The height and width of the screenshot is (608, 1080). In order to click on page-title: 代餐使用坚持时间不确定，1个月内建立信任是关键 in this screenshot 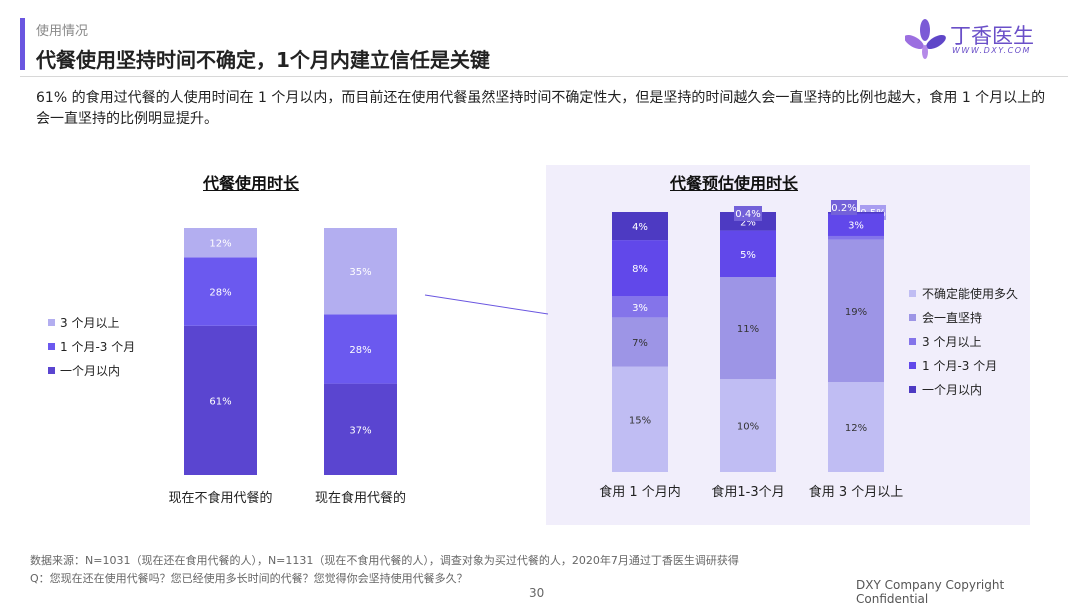, I will do `click(263, 60)`.